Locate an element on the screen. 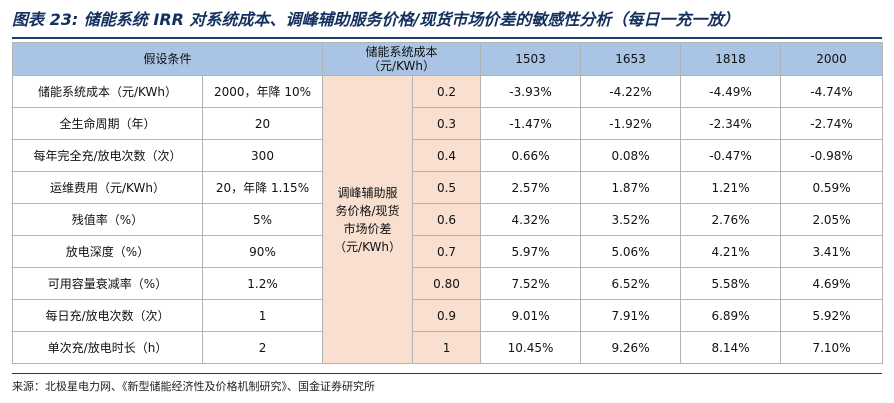 The width and height of the screenshot is (894, 403). price-spread-label-line3: 市场价差 is located at coordinates (367, 228).